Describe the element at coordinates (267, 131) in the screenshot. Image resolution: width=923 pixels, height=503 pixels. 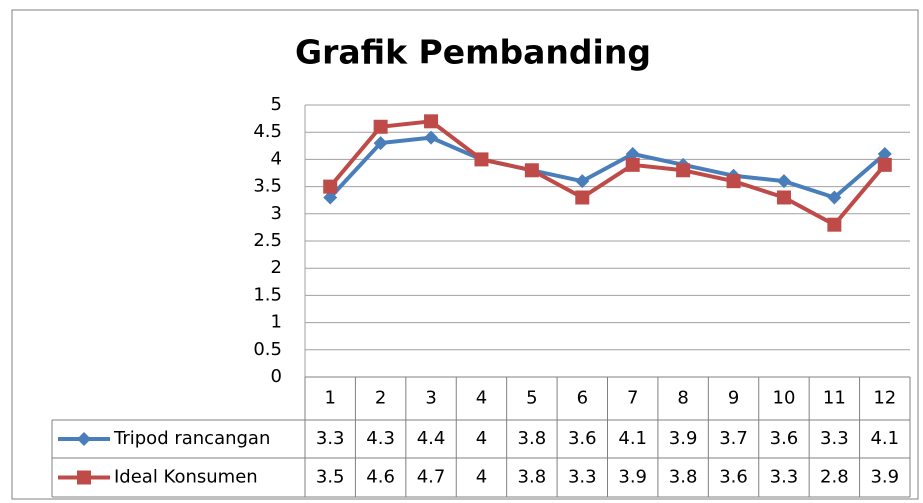
I see `y-tick-label: 4.5` at that location.